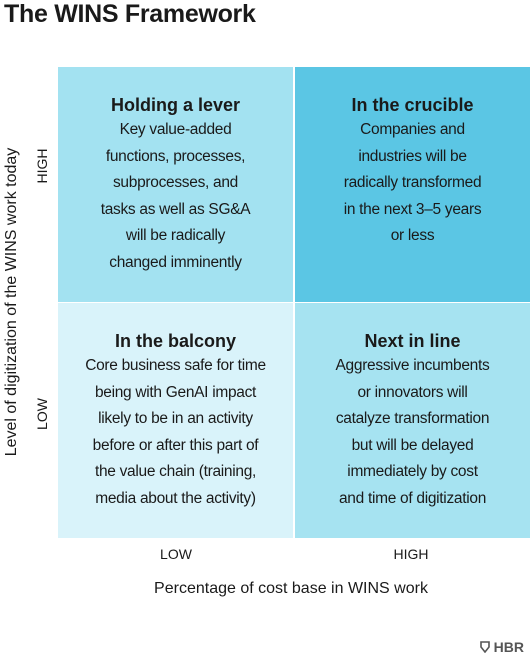 This screenshot has height=658, width=530. What do you see at coordinates (42, 414) in the screenshot?
I see `y-tick-low: LOW` at bounding box center [42, 414].